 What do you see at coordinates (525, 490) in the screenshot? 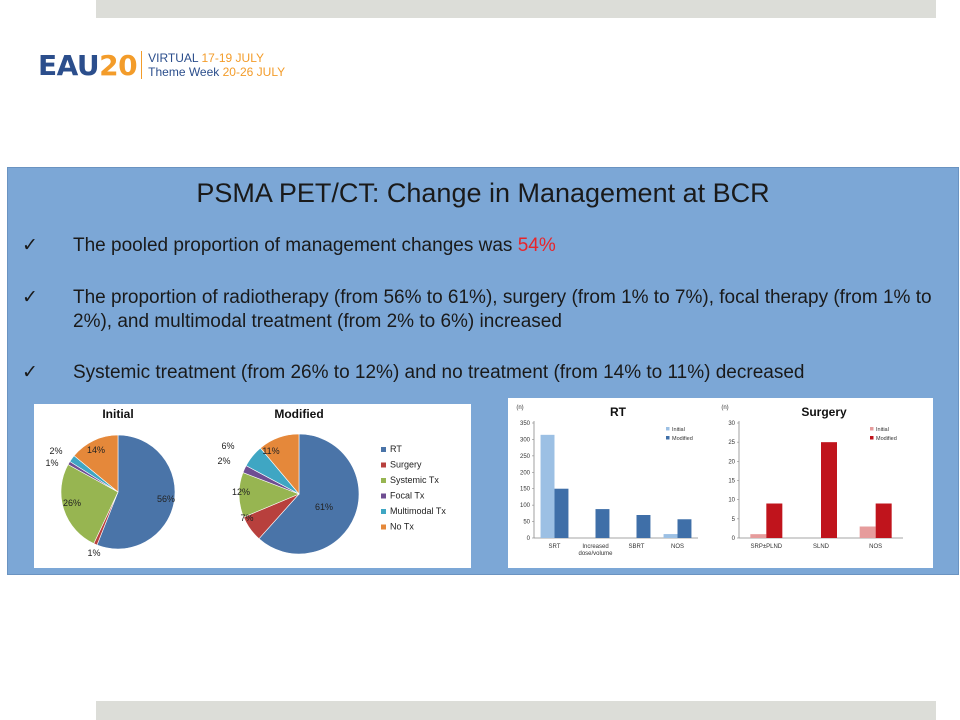
I see `y-tick-label: 150` at bounding box center [525, 490].